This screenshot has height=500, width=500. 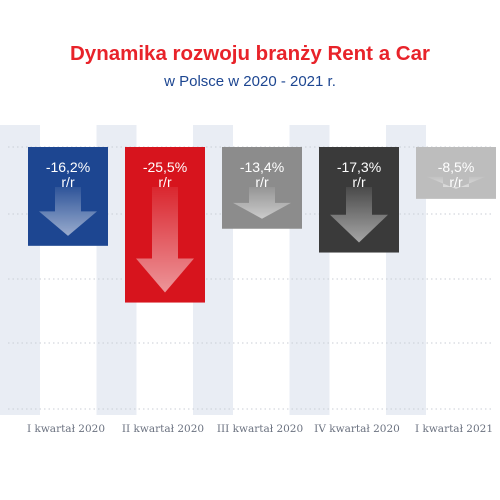 I want to click on bar-group: -16,2%r/r, so click(x=68, y=196).